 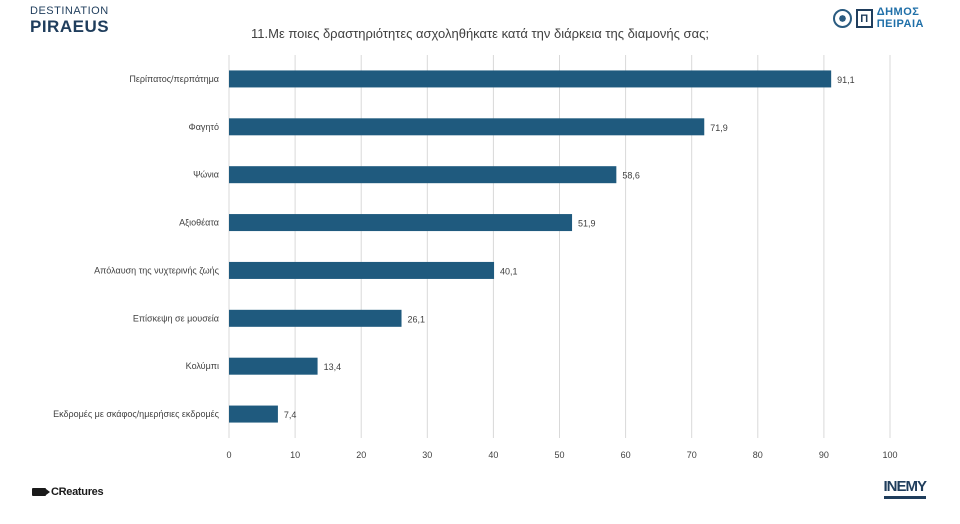 I want to click on pi-mark-icon: Π, so click(x=864, y=19).